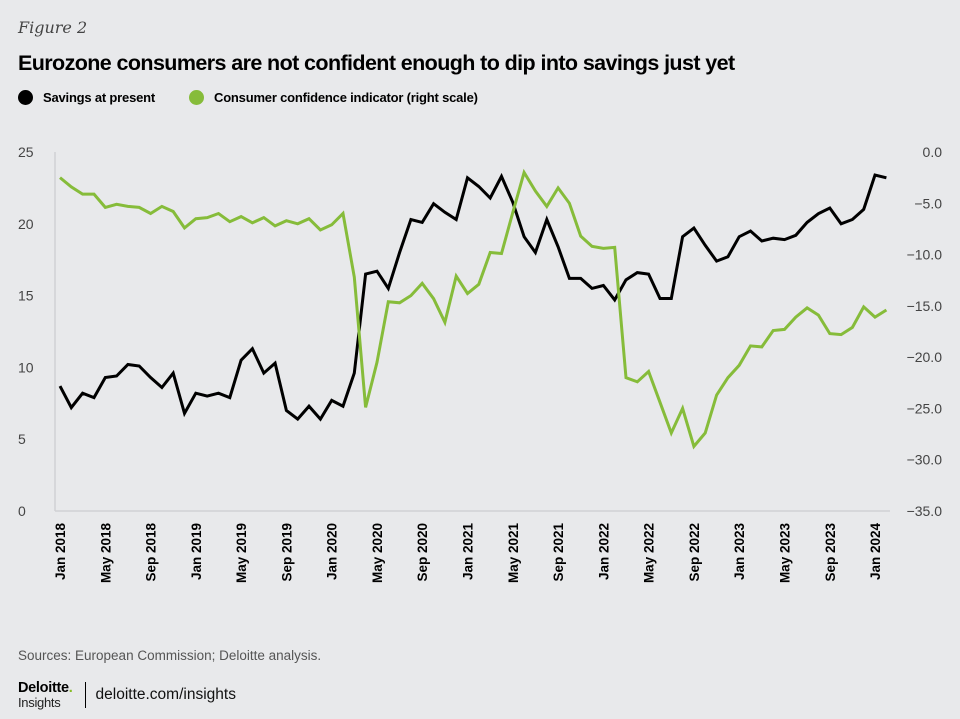  What do you see at coordinates (830, 552) in the screenshot?
I see `x-tick-label: Sep 2023` at bounding box center [830, 552].